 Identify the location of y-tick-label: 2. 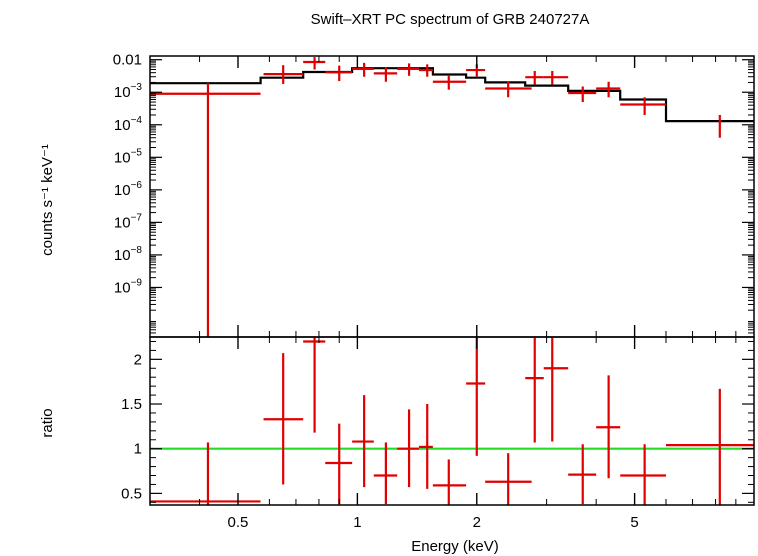
(138, 359).